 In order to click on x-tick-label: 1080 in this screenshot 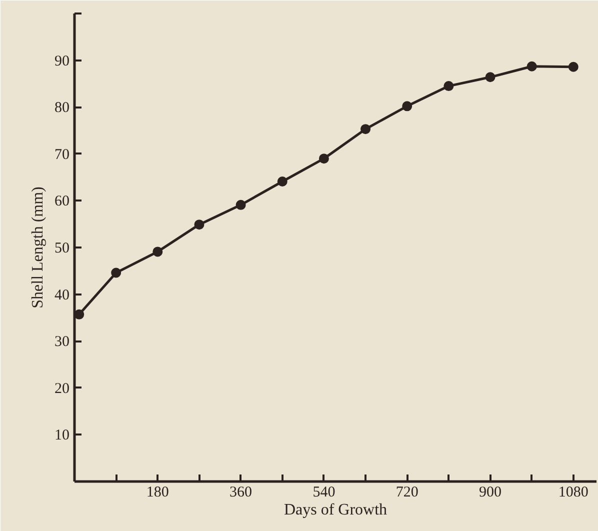, I will do `click(573, 492)`.